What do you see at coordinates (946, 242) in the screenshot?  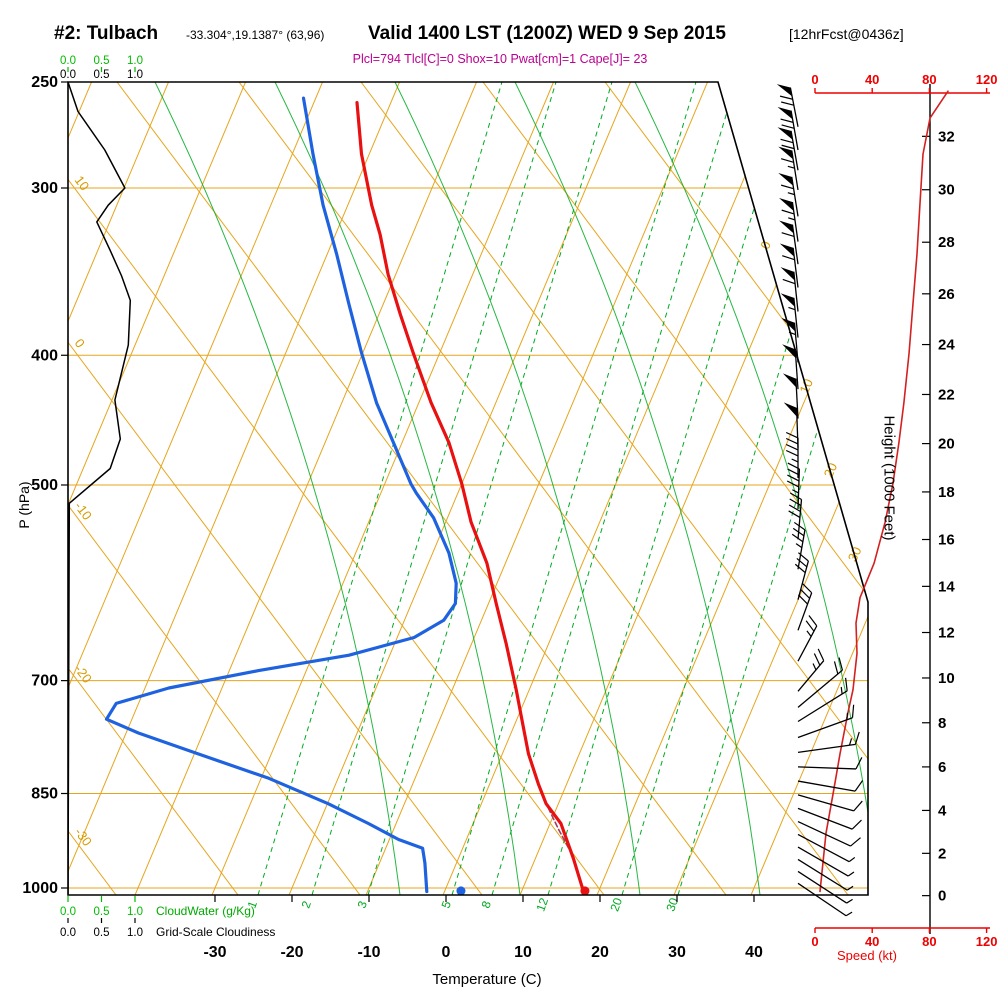 I see `svg-text: 28` at bounding box center [946, 242].